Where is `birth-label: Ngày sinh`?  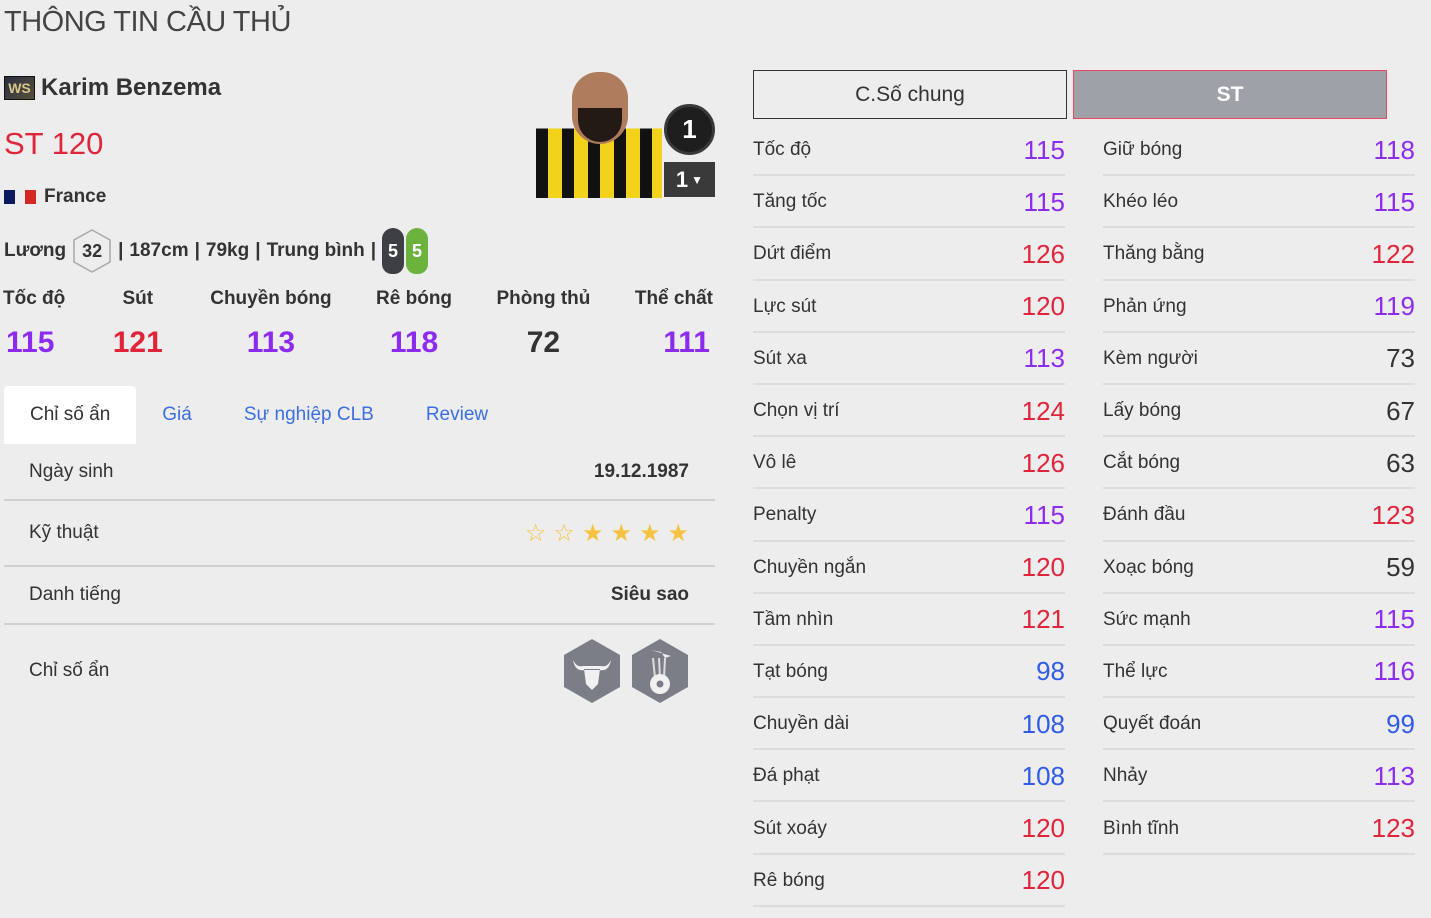 birth-label: Ngày sinh is located at coordinates (71, 471).